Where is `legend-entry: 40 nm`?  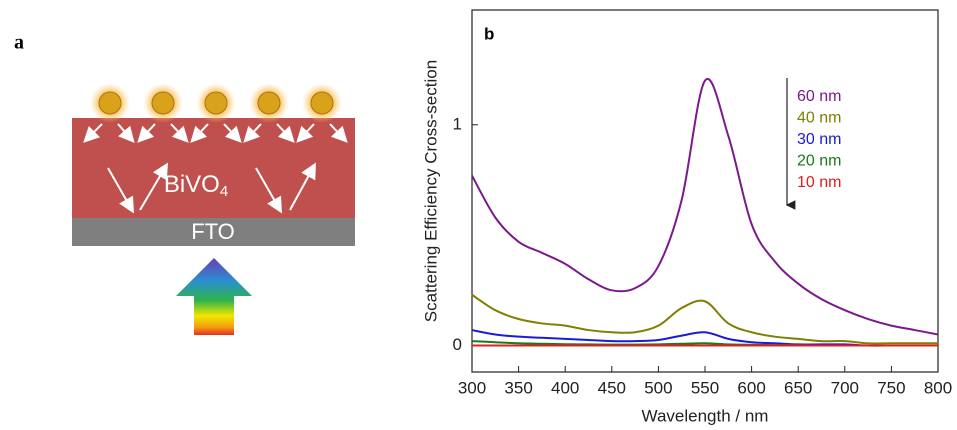
legend-entry: 40 nm is located at coordinates (819, 118).